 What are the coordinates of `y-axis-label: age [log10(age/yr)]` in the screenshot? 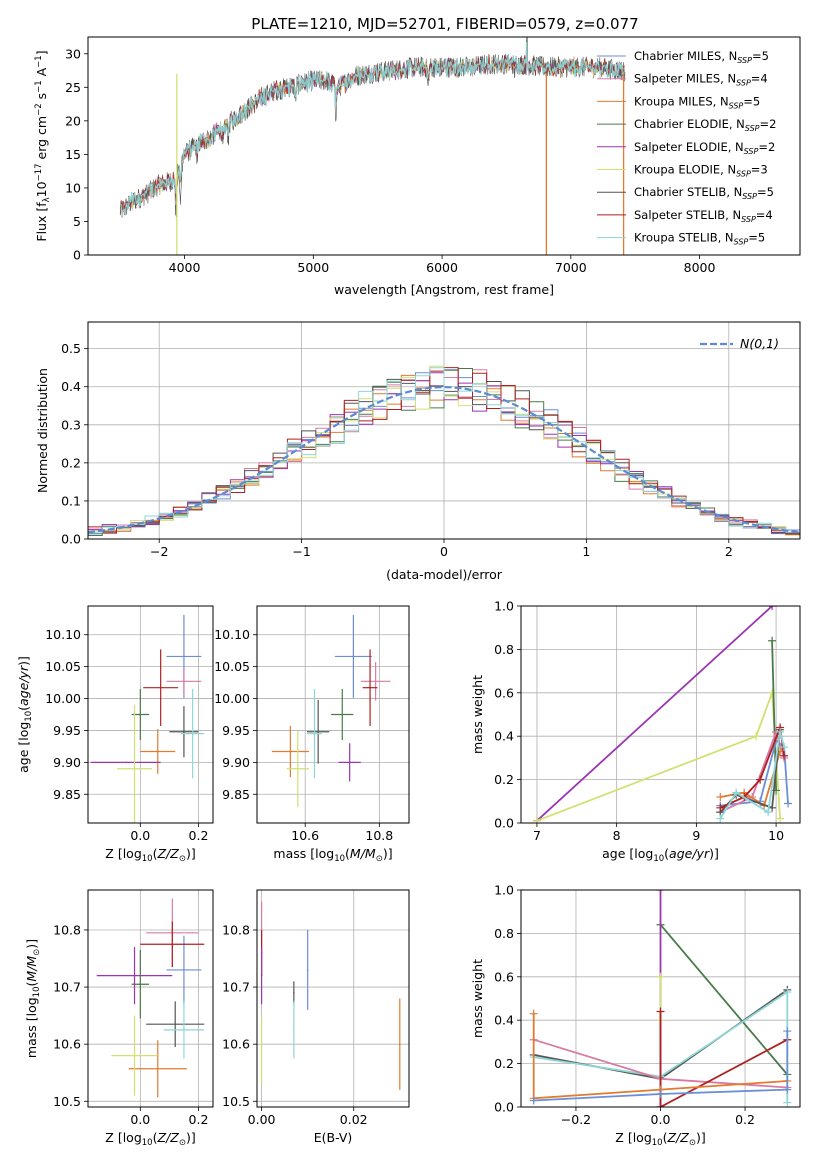 It's located at (25, 714).